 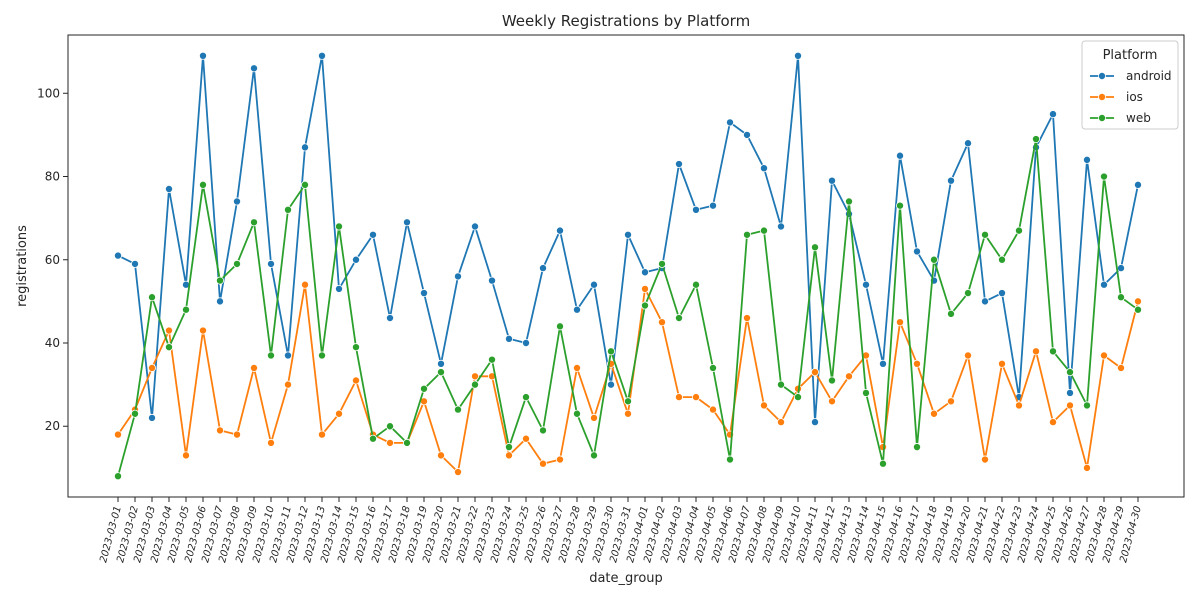 What do you see at coordinates (52, 259) in the screenshot?
I see `y-axis: 20 40 60 80 100` at bounding box center [52, 259].